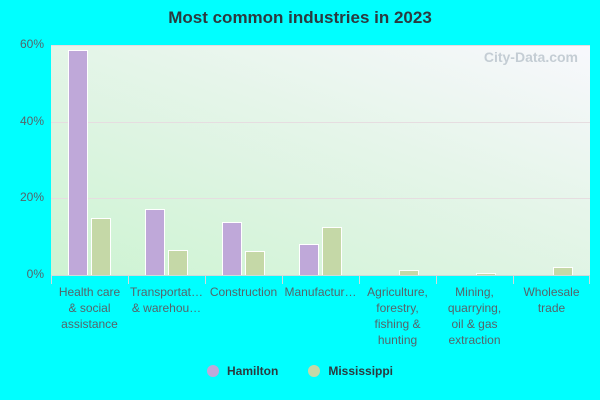  What do you see at coordinates (397, 316) in the screenshot?
I see `x-tick-label: Agriculture, forestry, fishing & hunting` at bounding box center [397, 316].